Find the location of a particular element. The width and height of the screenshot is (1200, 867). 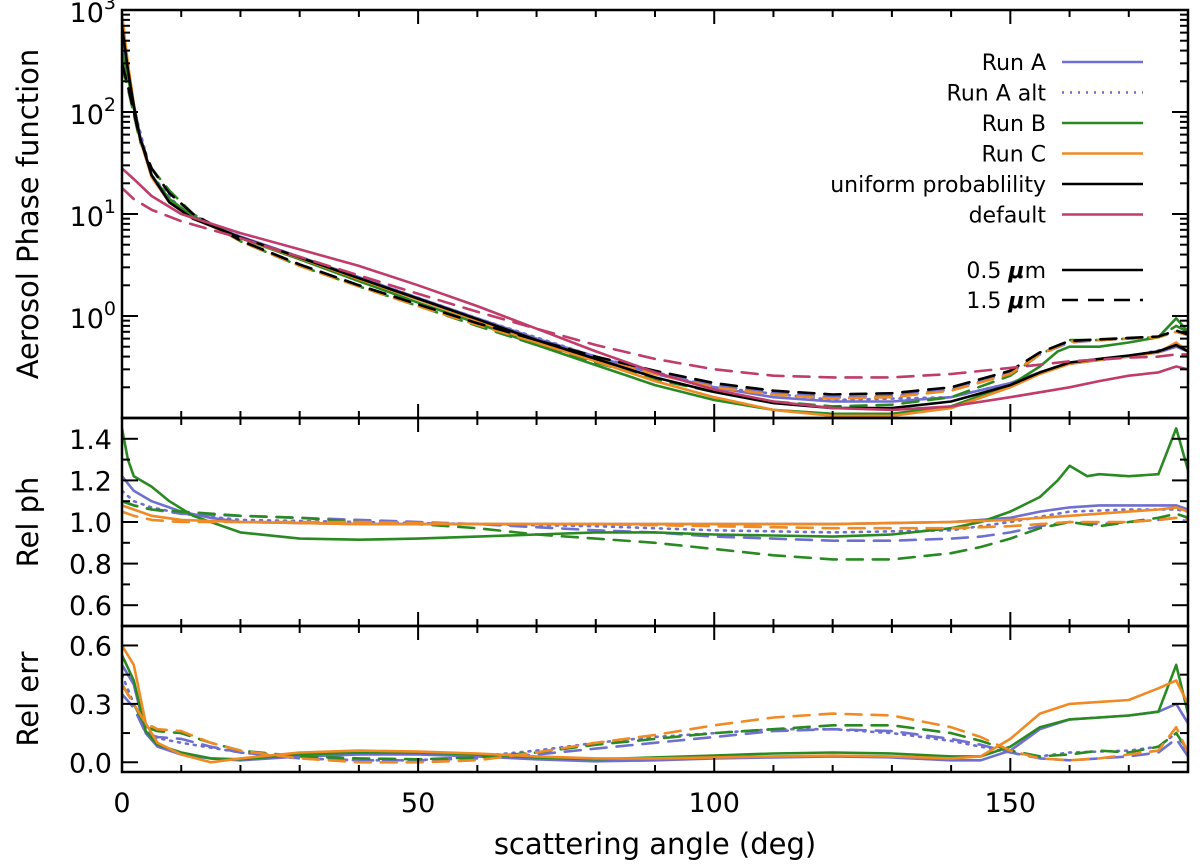

x-tick-label: 150 is located at coordinates (1011, 803).